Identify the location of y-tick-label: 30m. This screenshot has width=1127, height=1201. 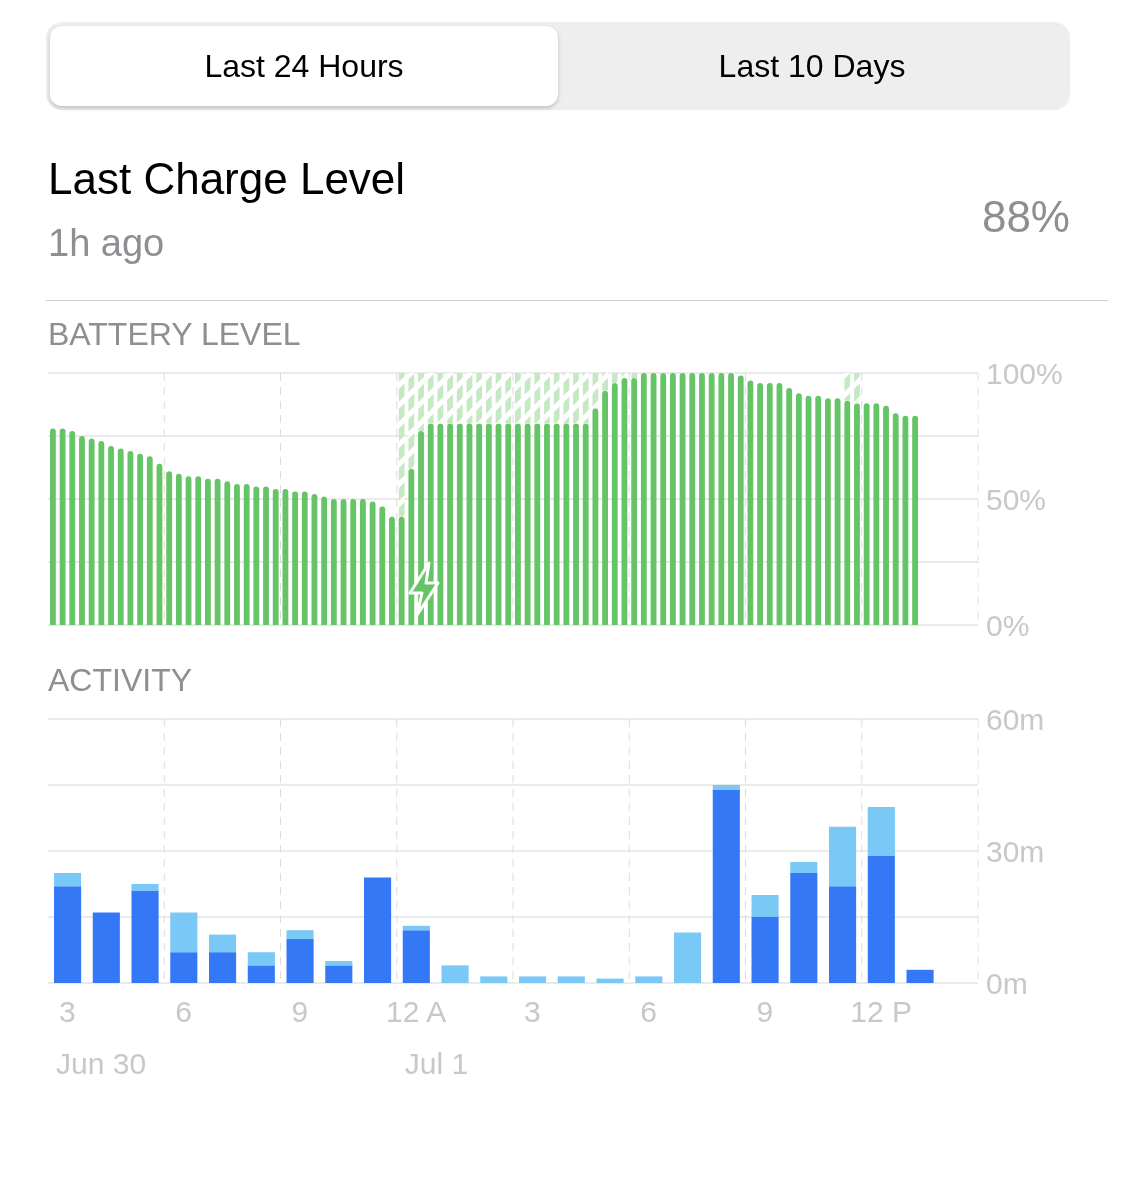
(1015, 851).